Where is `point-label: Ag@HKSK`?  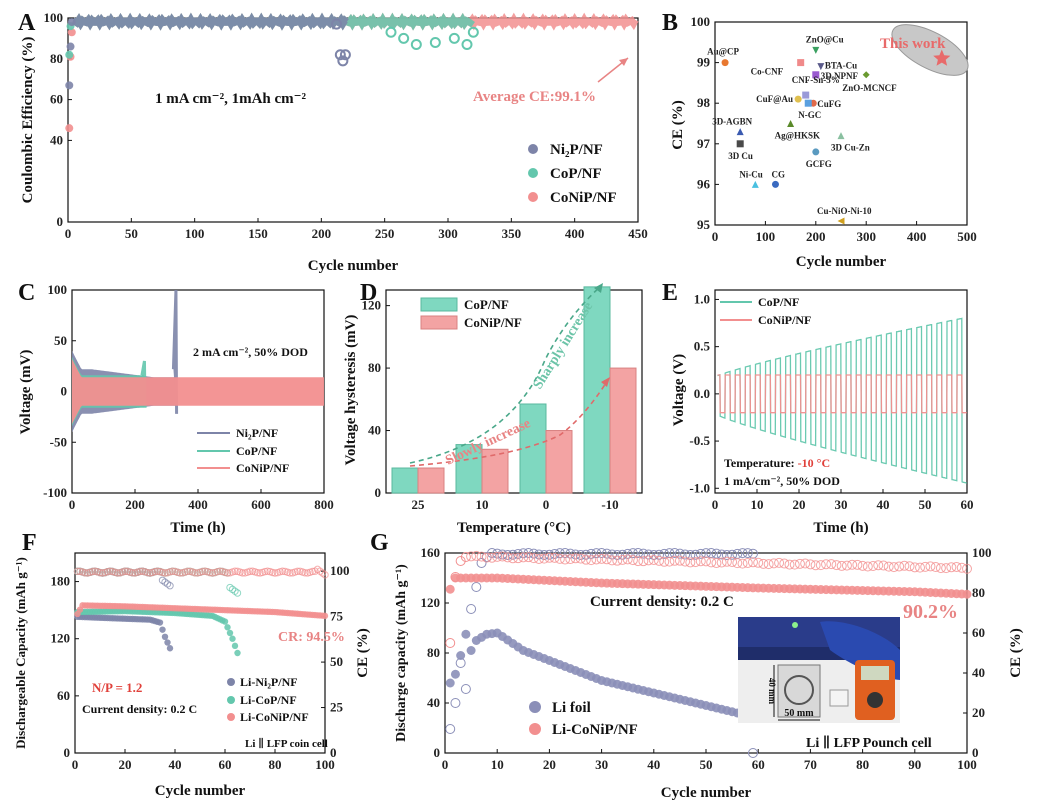
point-label: Ag@HKSK is located at coordinates (797, 136).